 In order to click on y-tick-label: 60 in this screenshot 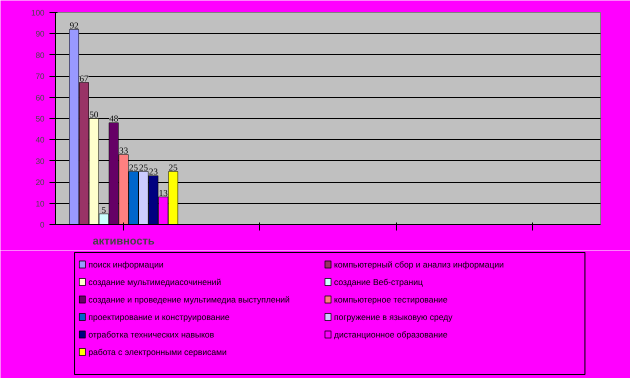, I will do `click(41, 97)`.